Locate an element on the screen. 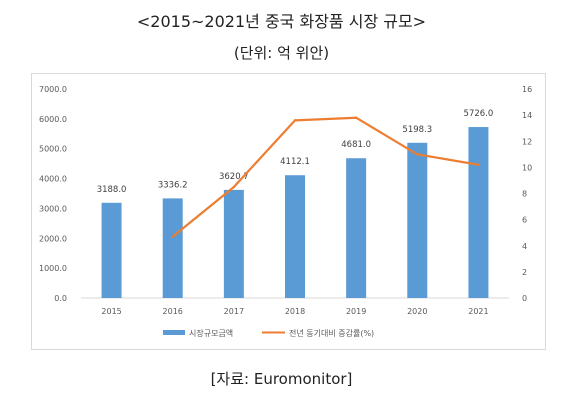 This screenshot has height=404, width=563. y-right-tick-label: 10 is located at coordinates (527, 167).